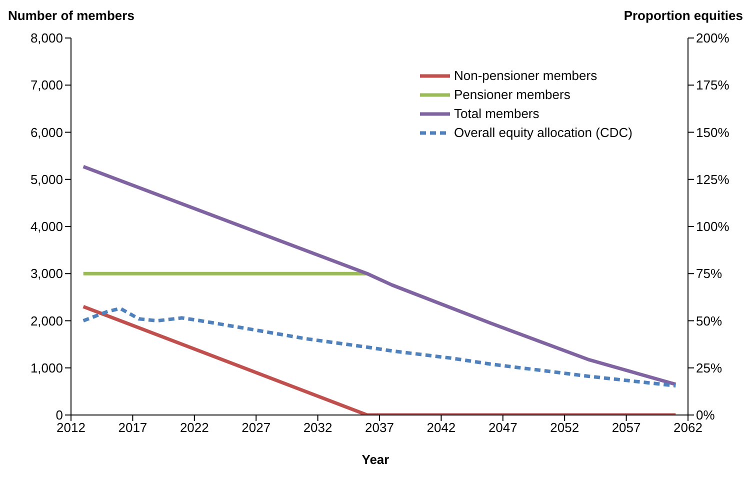 The height and width of the screenshot is (488, 751). What do you see at coordinates (317, 428) in the screenshot?
I see `x-tick-label: 2032` at bounding box center [317, 428].